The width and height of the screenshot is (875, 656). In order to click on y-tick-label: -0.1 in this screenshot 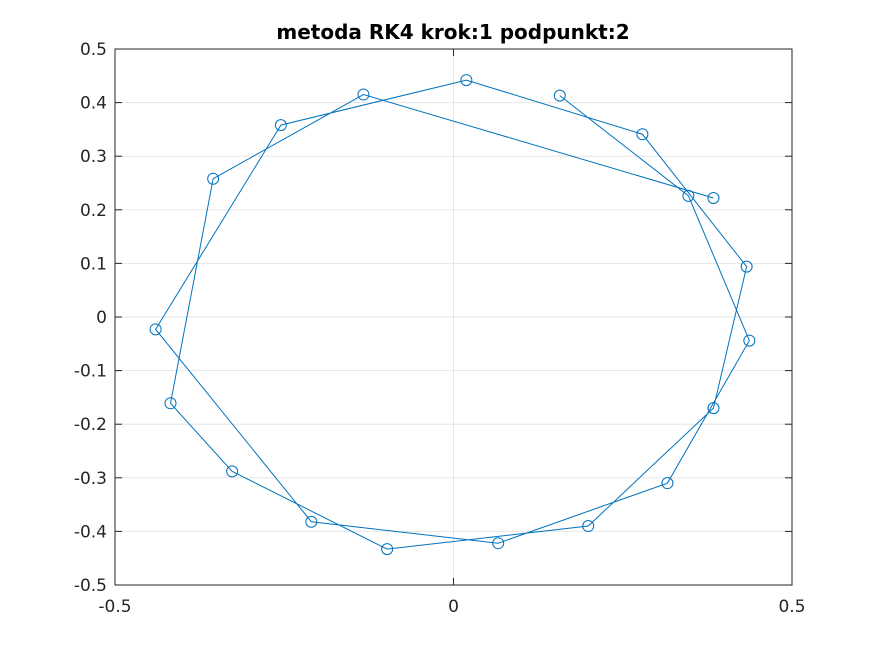, I will do `click(90, 372)`.